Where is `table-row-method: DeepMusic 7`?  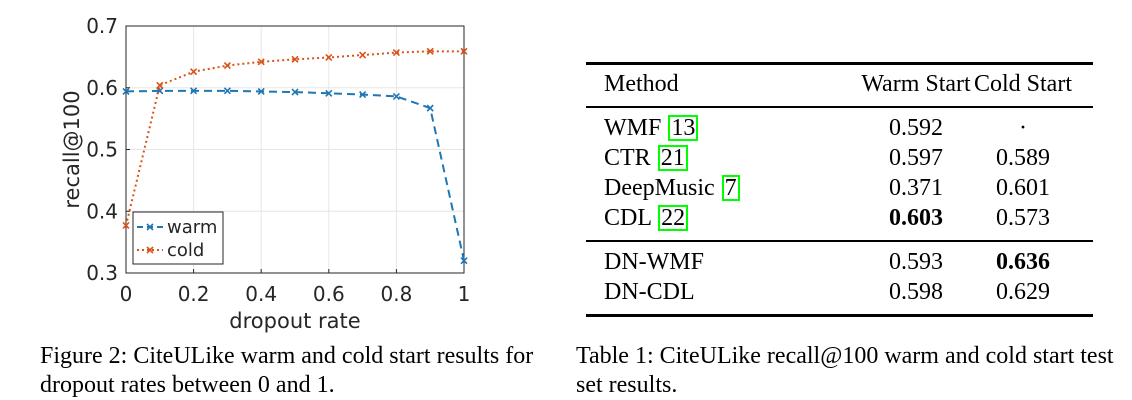
table-row-method: DeepMusic 7 is located at coordinates (672, 188).